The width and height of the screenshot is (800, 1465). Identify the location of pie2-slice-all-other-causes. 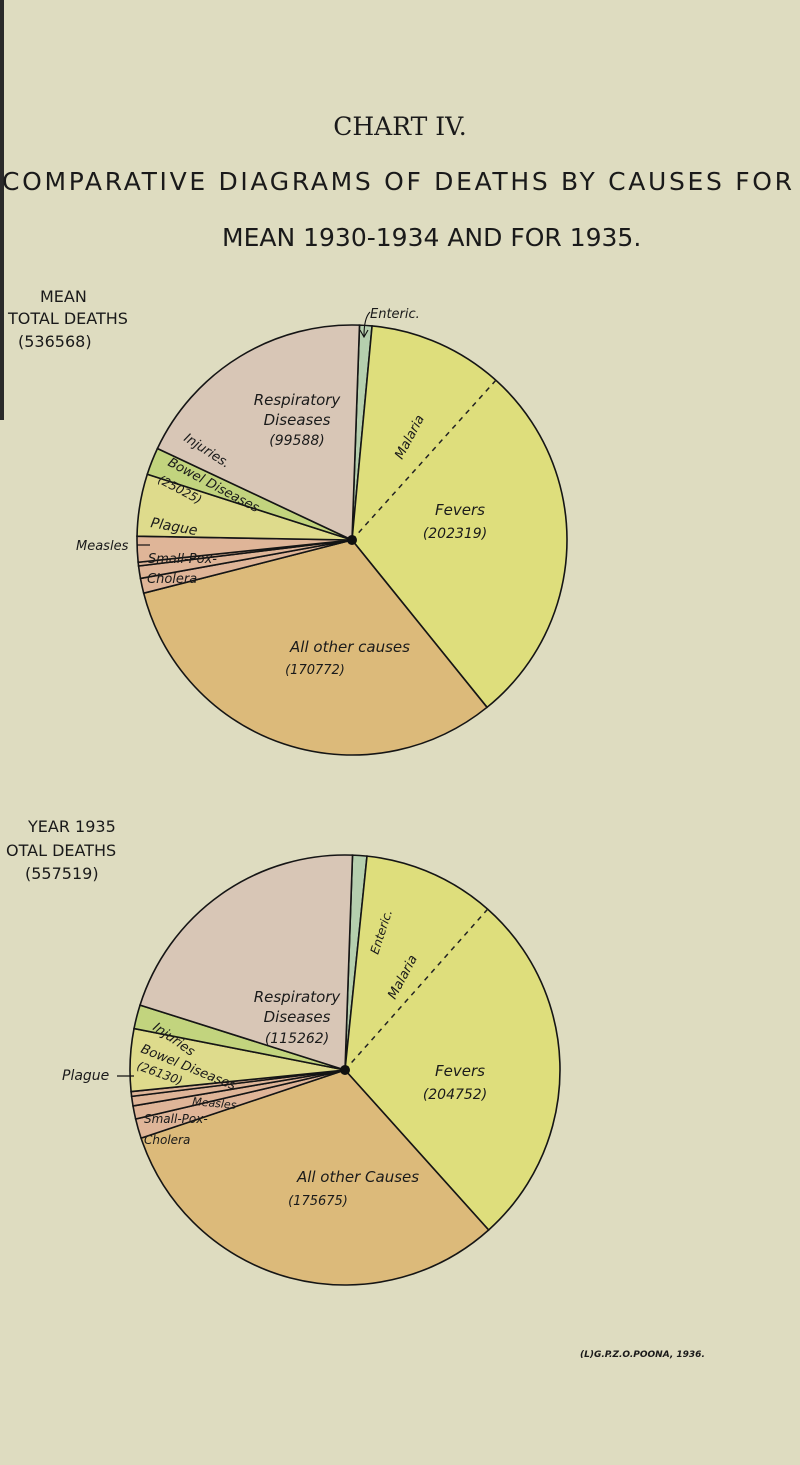
(315, 1177).